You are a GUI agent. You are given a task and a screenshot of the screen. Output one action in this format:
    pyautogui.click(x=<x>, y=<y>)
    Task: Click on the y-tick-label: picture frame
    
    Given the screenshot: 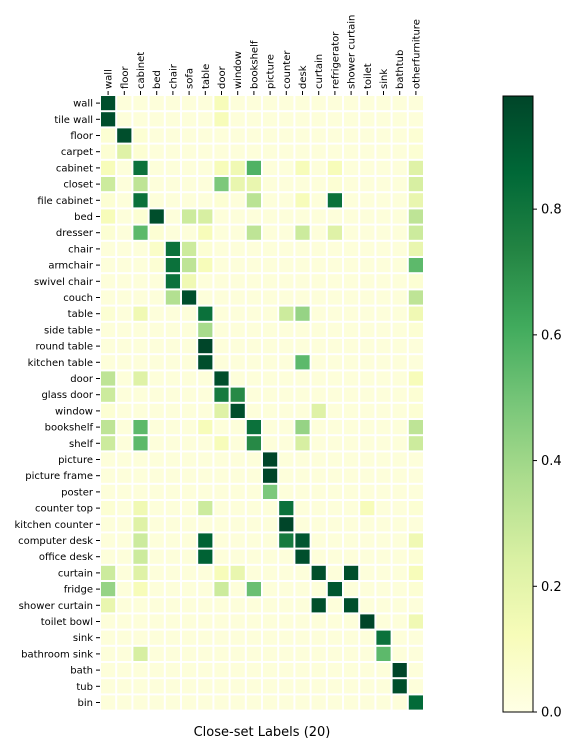 What is the action you would take?
    pyautogui.click(x=59, y=476)
    